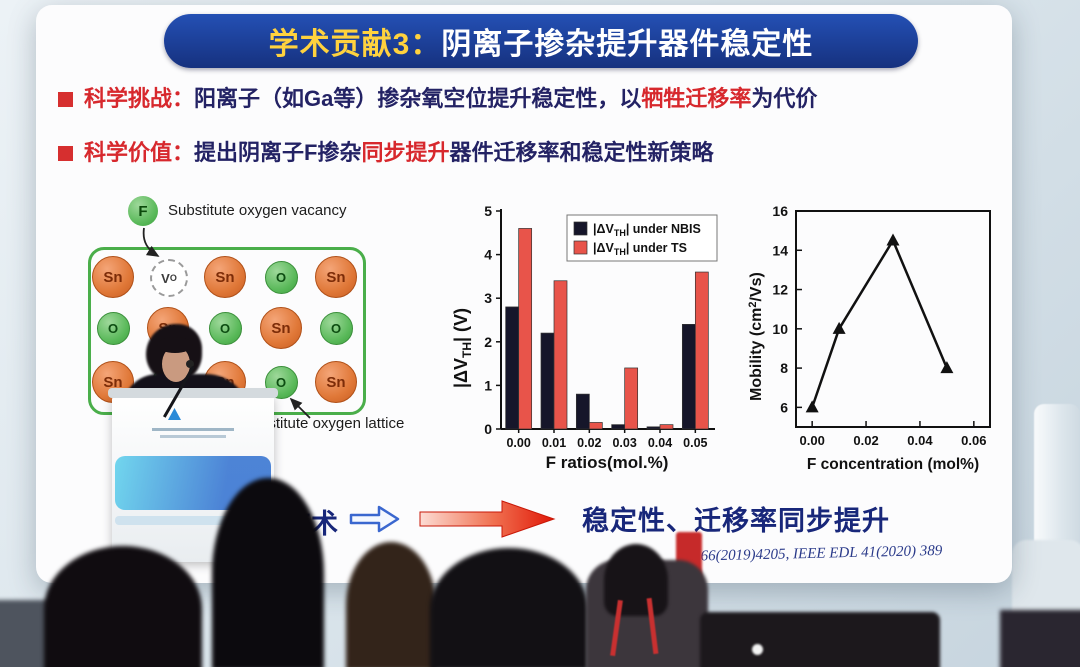  What do you see at coordinates (487, 519) in the screenshot?
I see `red-arrow-icon` at bounding box center [487, 519].